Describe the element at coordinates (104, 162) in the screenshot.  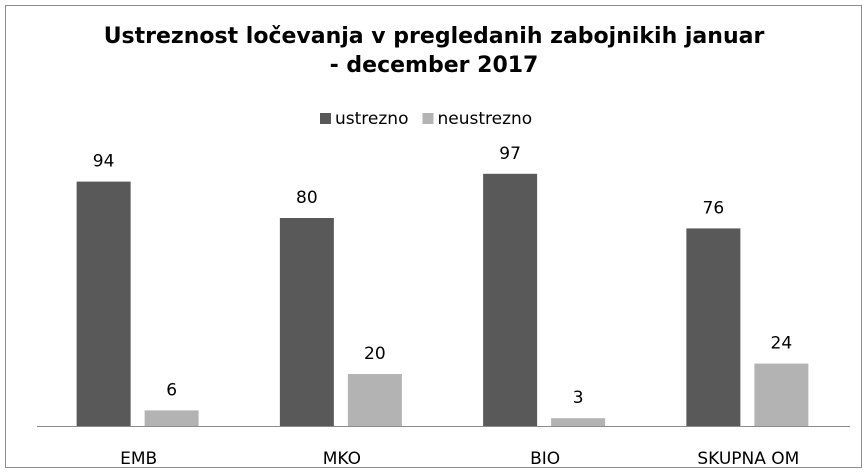
I see `data-label: 94` at that location.